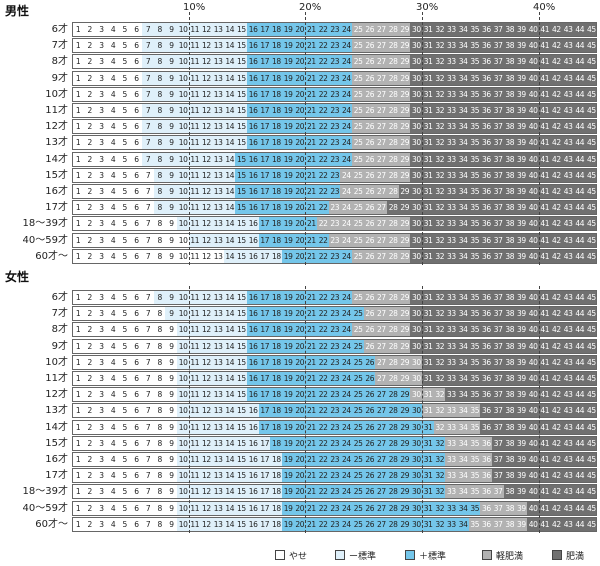  I want to click on value-cell: 35, so click(474, 256).